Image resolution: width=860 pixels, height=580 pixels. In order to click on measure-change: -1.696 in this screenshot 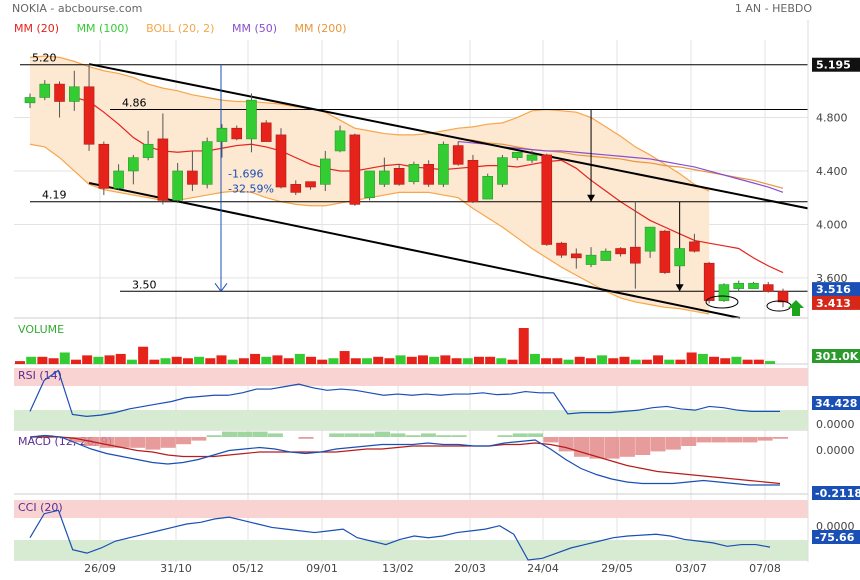, I will do `click(245, 174)`.